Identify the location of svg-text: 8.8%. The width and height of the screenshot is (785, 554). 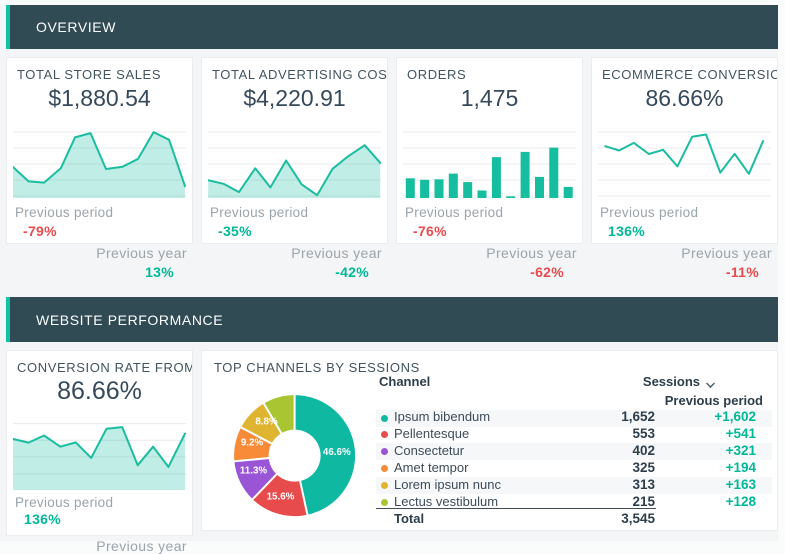
(266, 422).